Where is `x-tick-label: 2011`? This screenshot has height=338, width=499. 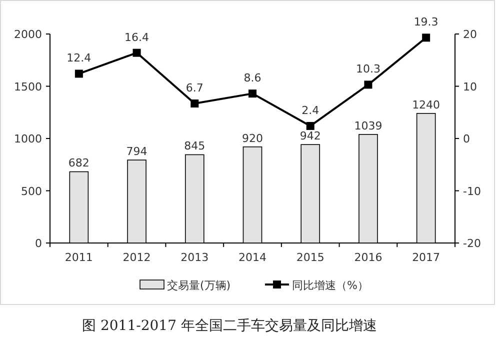 x-tick-label: 2011 is located at coordinates (78, 257).